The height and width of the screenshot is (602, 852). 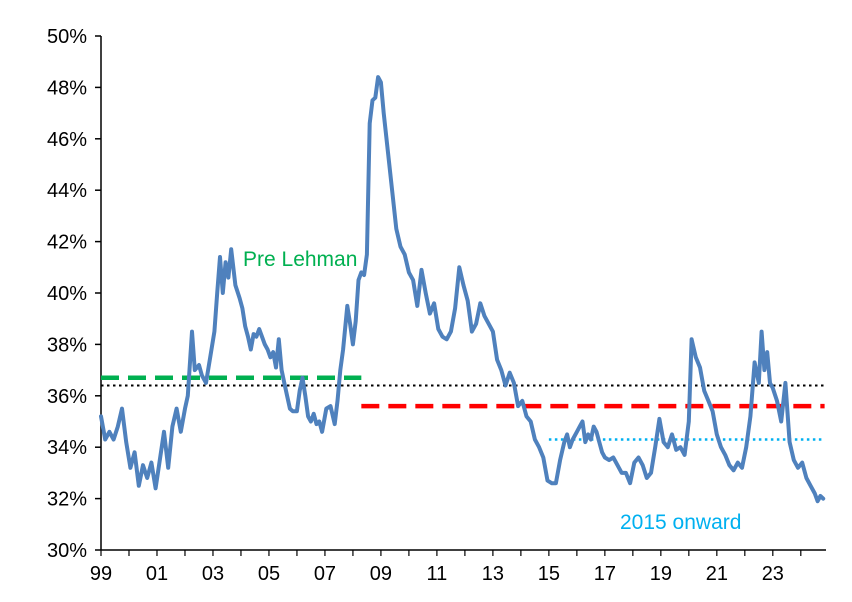 I want to click on x-tick-label: 15, so click(x=549, y=574).